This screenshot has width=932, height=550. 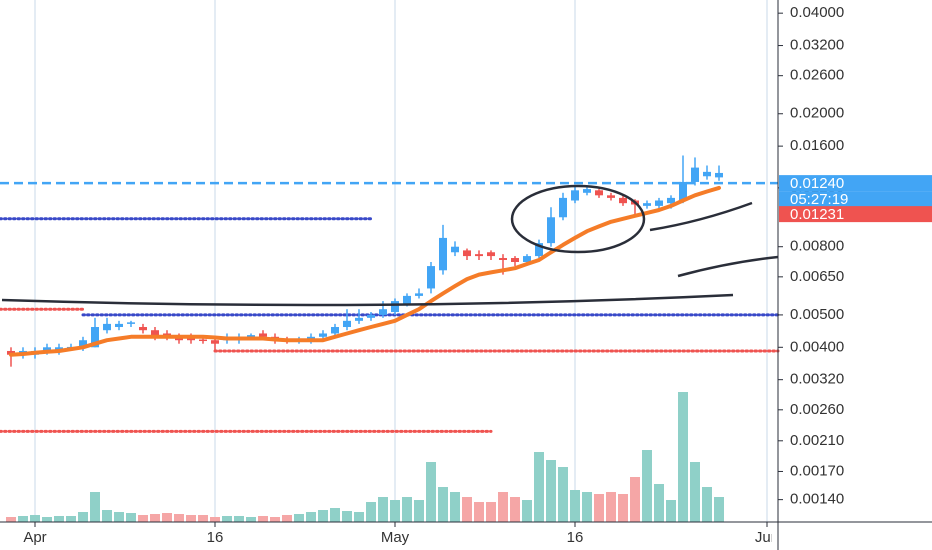 What do you see at coordinates (817, 145) in the screenshot?
I see `y-tick-label: 0.01600` at bounding box center [817, 145].